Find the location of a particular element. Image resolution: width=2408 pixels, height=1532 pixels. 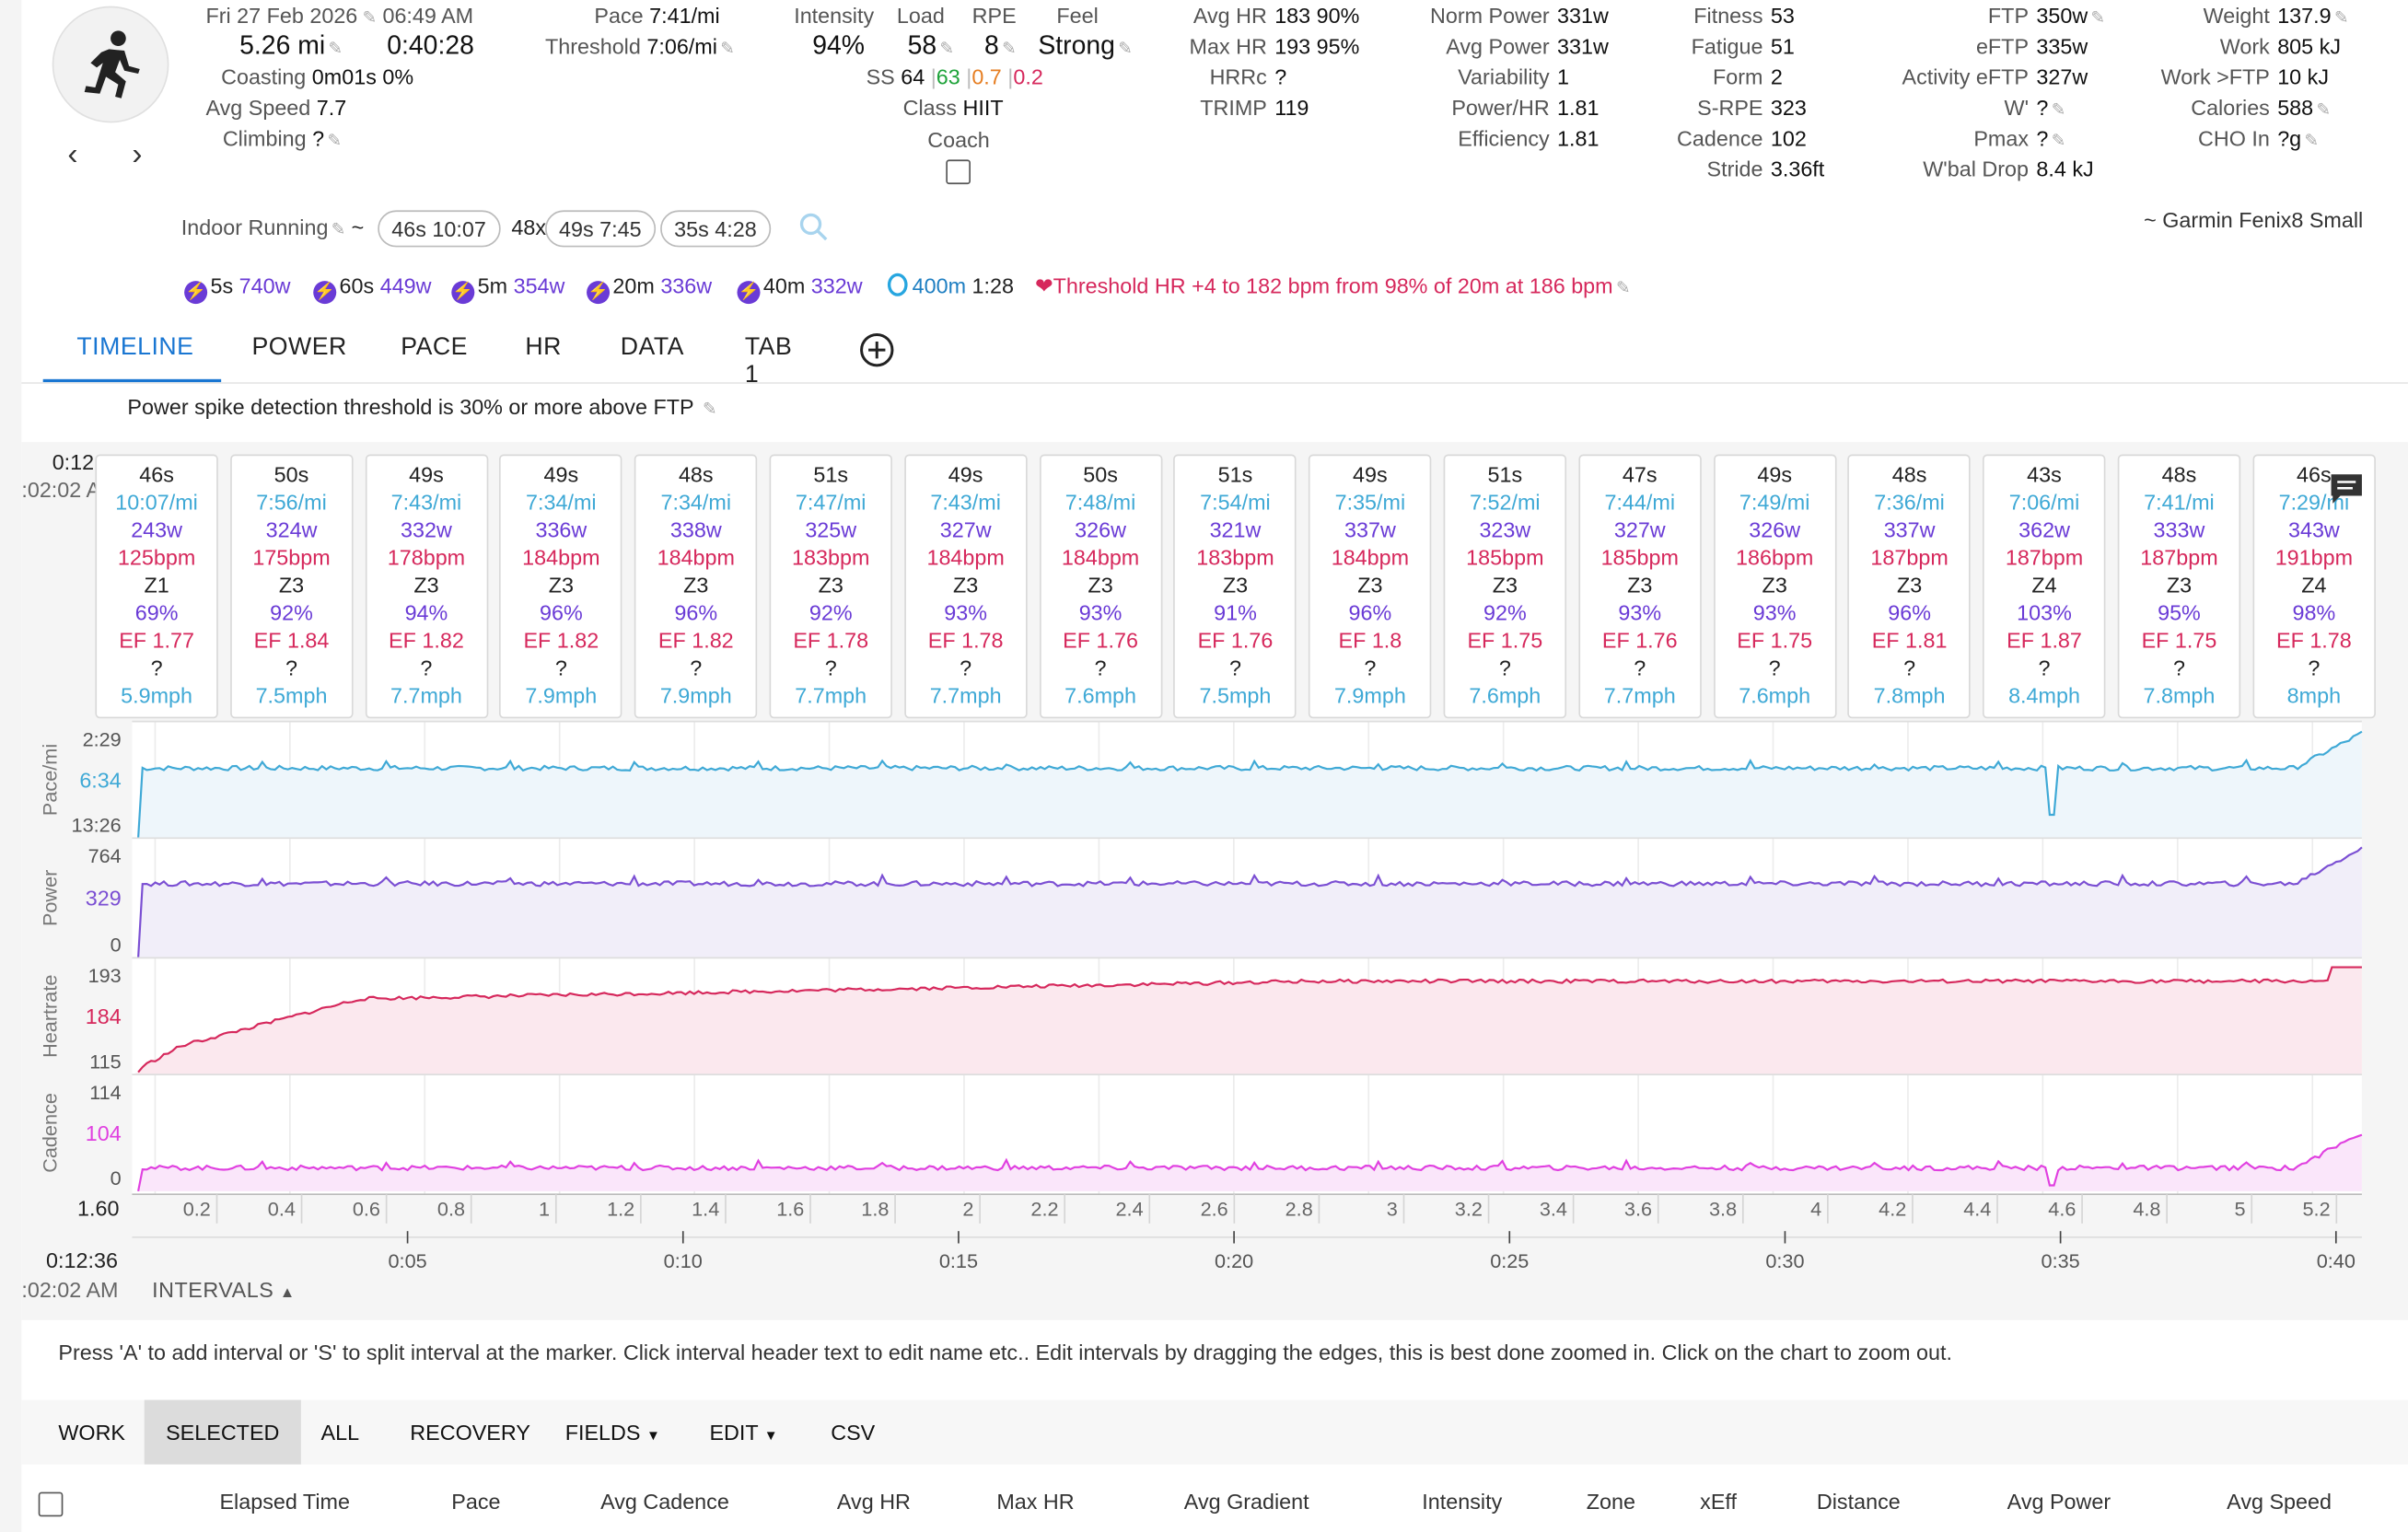

interval-card: 49s 7:35/mi 337w 184bpm Z3 96% EF 1.8? 7.9mph is located at coordinates (1370, 587).